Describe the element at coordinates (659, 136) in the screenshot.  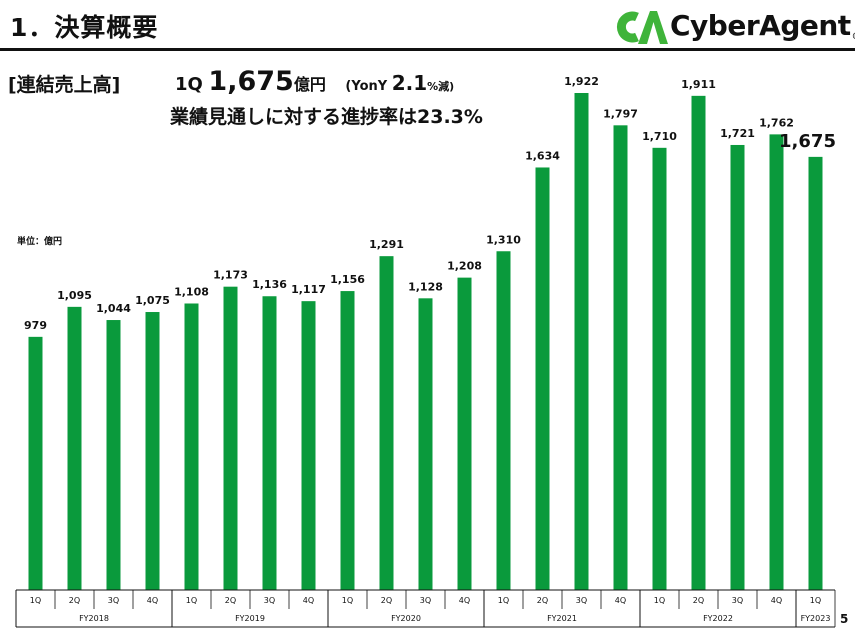
I see `bar-value-label: 1,710` at that location.